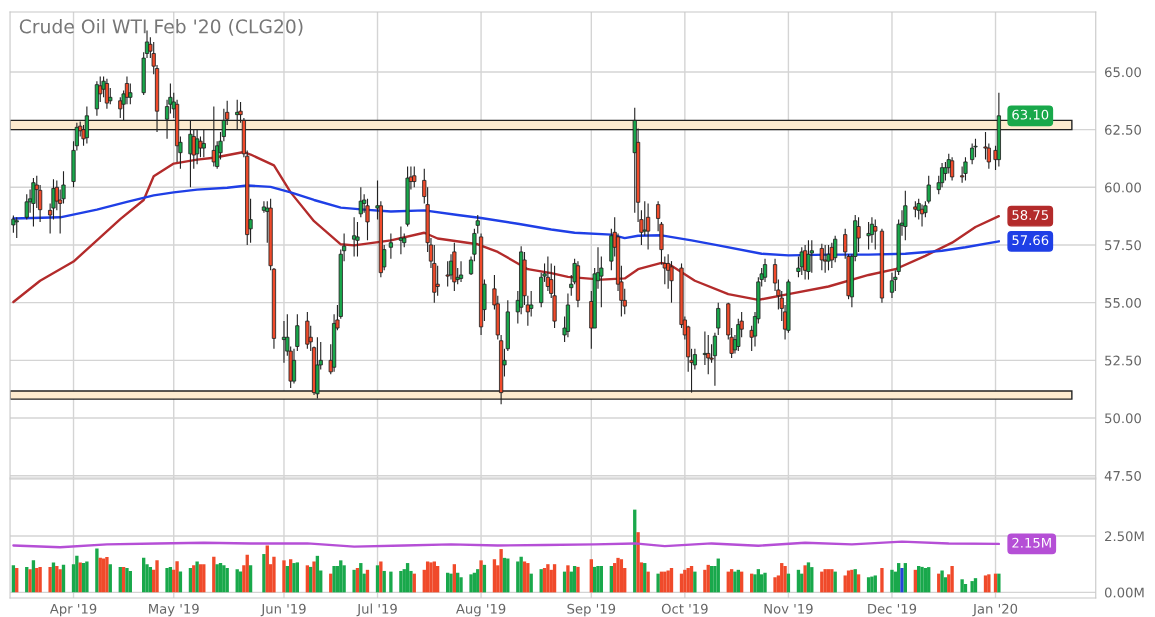 Image resolution: width=1155 pixels, height=617 pixels. Describe the element at coordinates (591, 610) in the screenshot. I see `x-tick-label: Sep '19` at that location.